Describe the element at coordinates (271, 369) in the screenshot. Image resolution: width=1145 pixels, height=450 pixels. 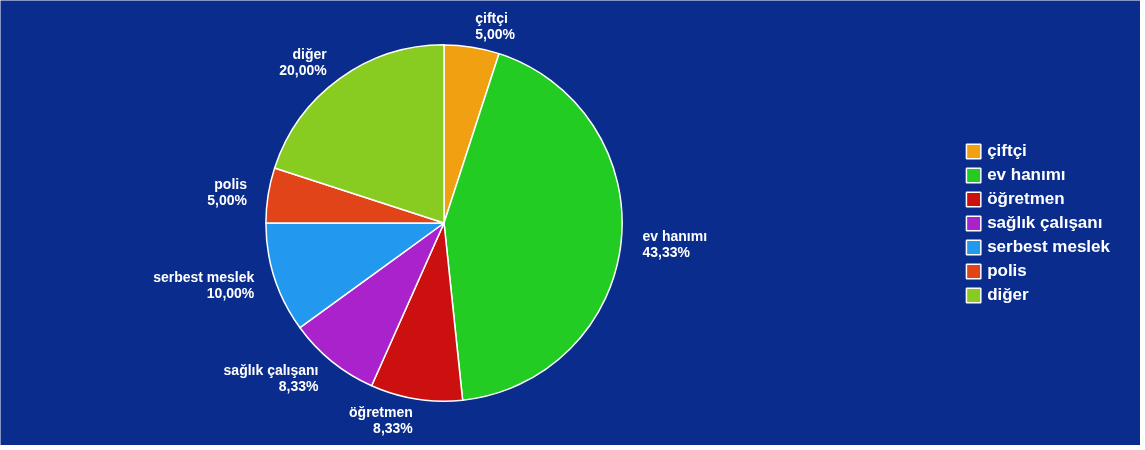
I see `slice-label: sağlık çalışanı` at that location.